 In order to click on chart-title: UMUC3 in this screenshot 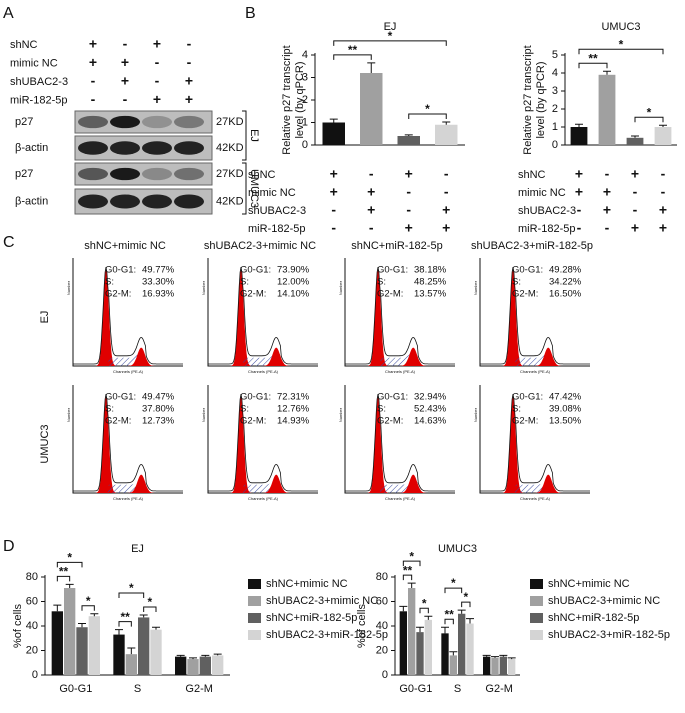, I will do `click(620, 27)`.